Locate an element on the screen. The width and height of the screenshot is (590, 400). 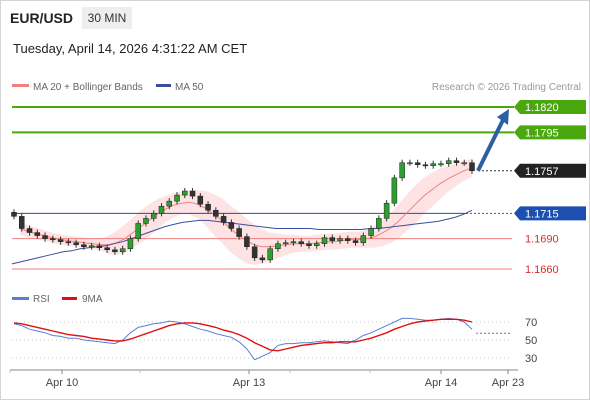
rsi-tick-label: 30 is located at coordinates (531, 359).